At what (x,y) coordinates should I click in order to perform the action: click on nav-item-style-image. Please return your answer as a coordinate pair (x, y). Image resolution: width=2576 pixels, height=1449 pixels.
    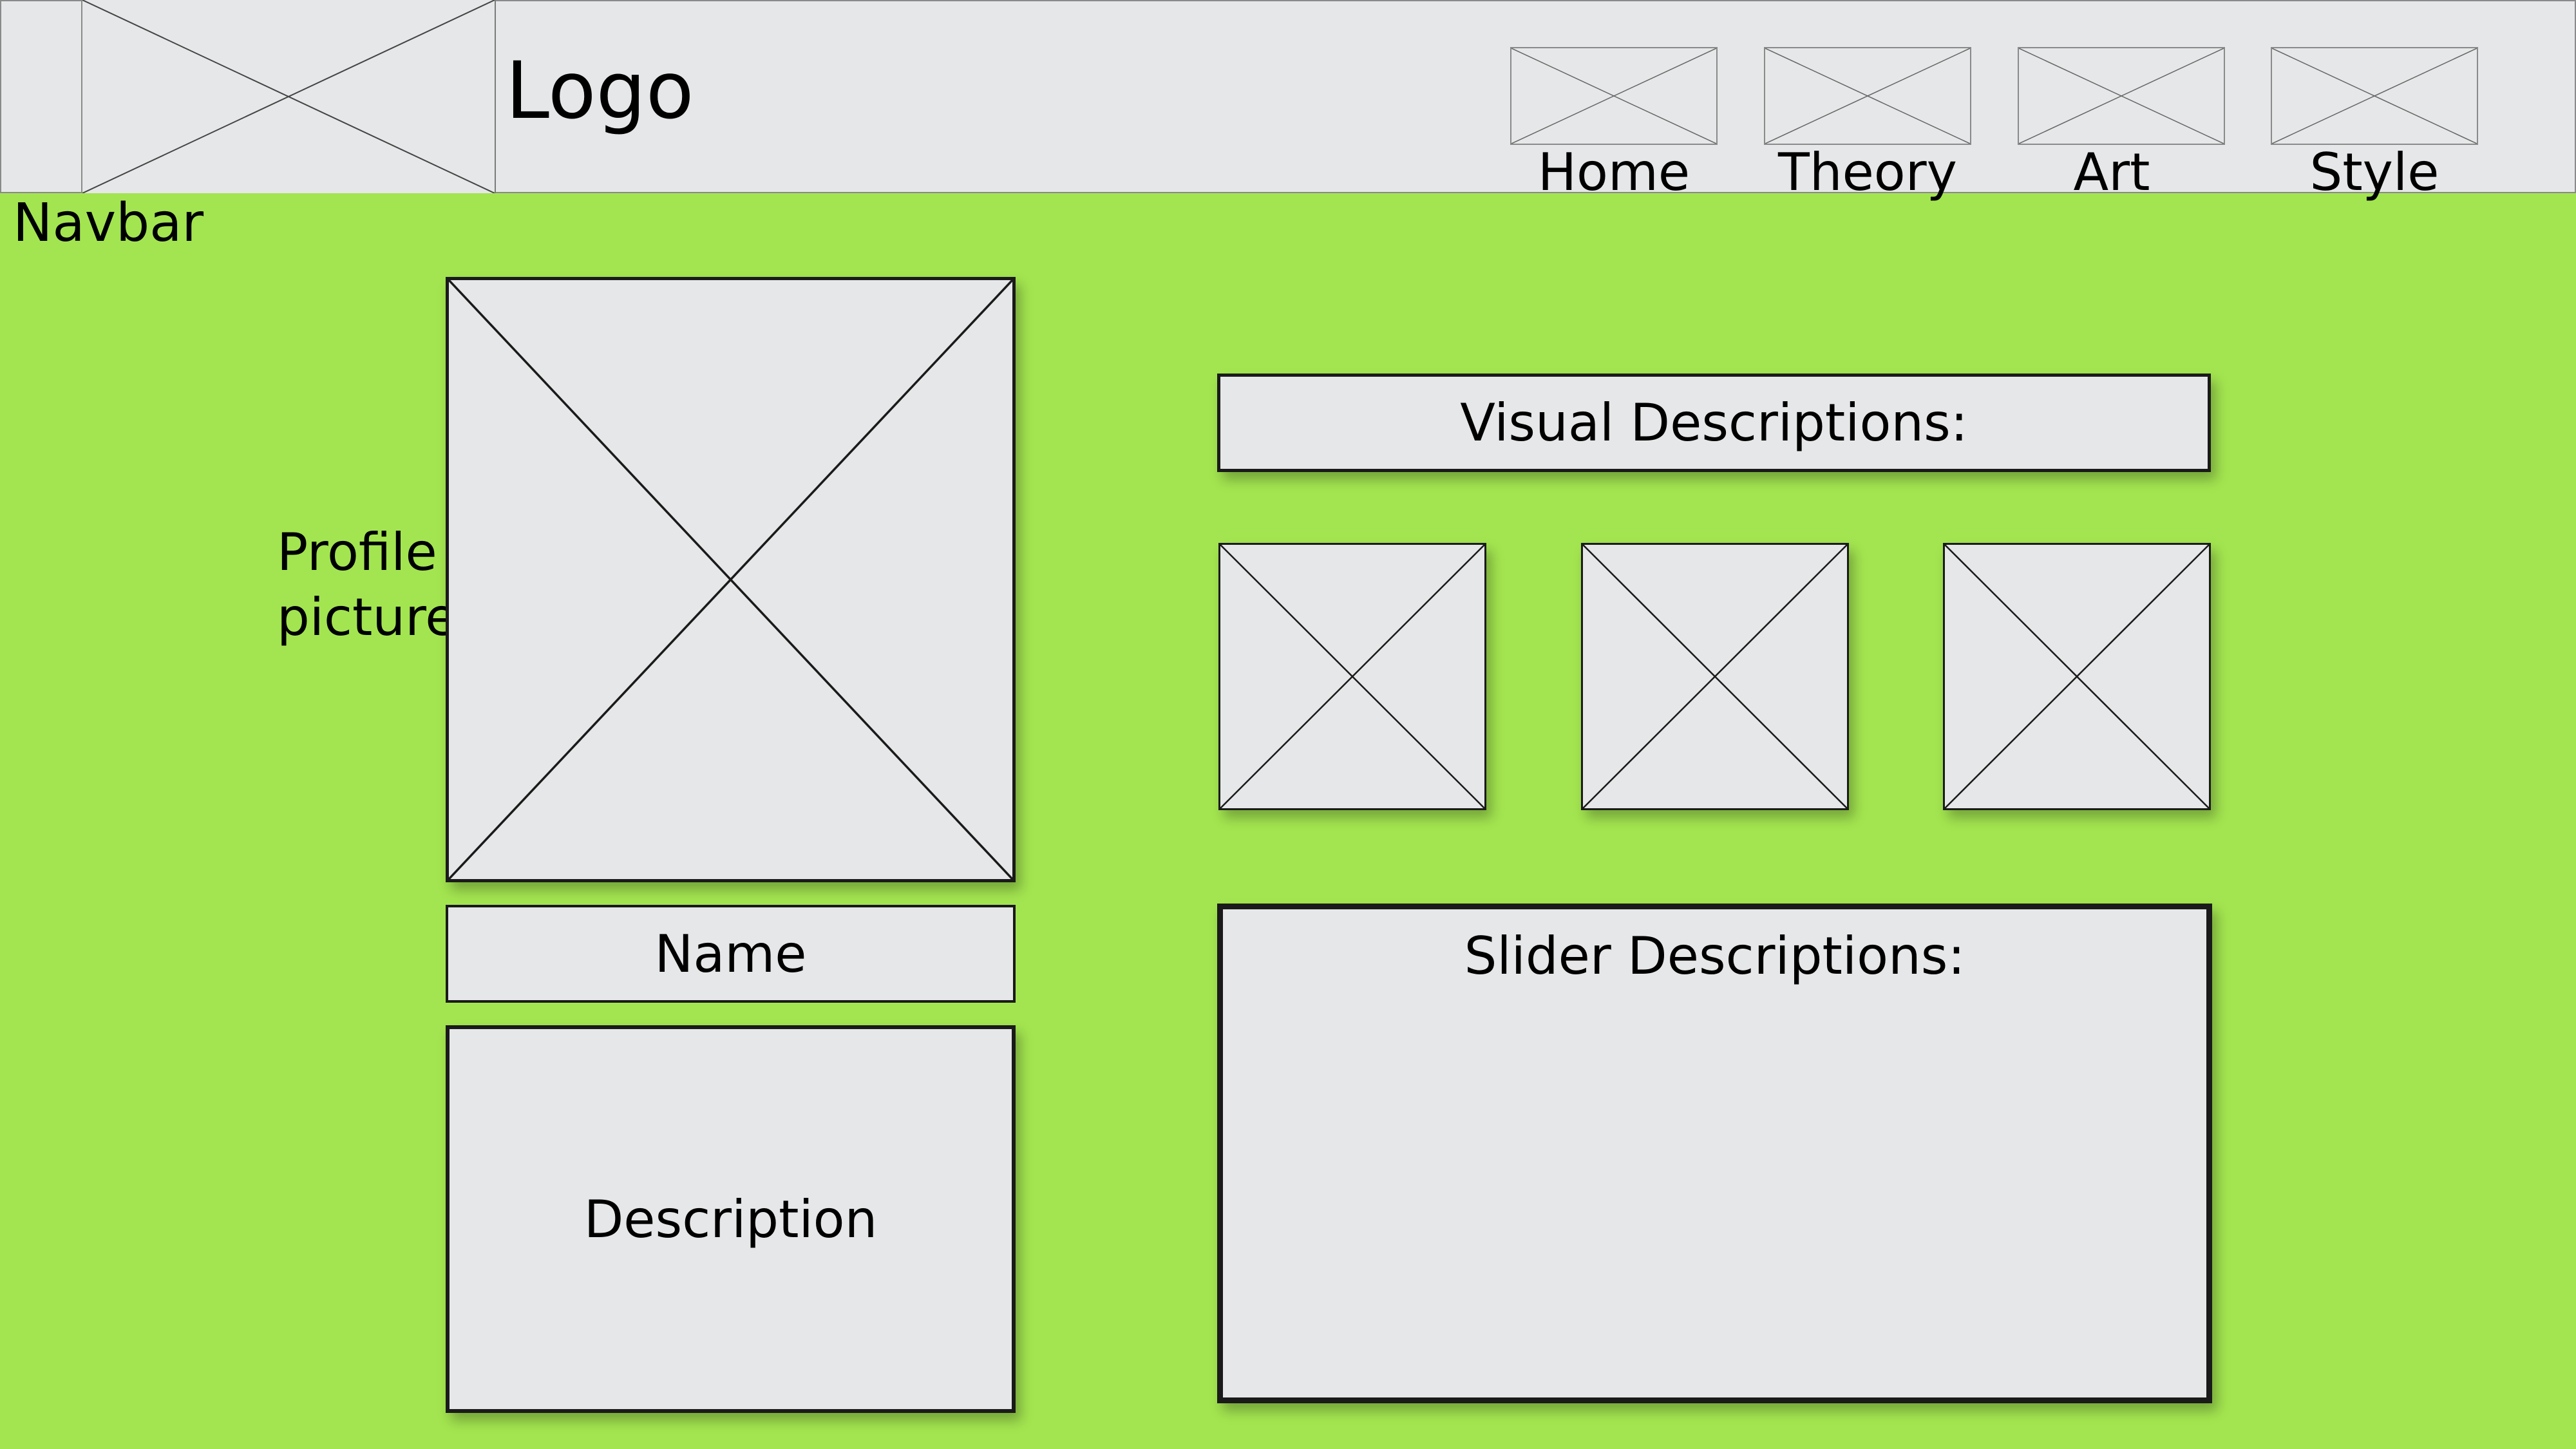
    Looking at the image, I should click on (2374, 96).